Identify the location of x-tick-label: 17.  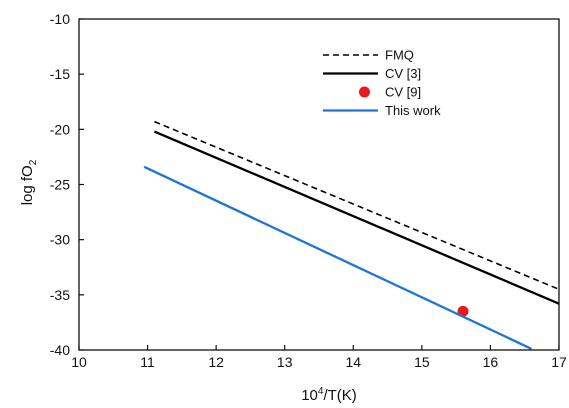
(559, 362).